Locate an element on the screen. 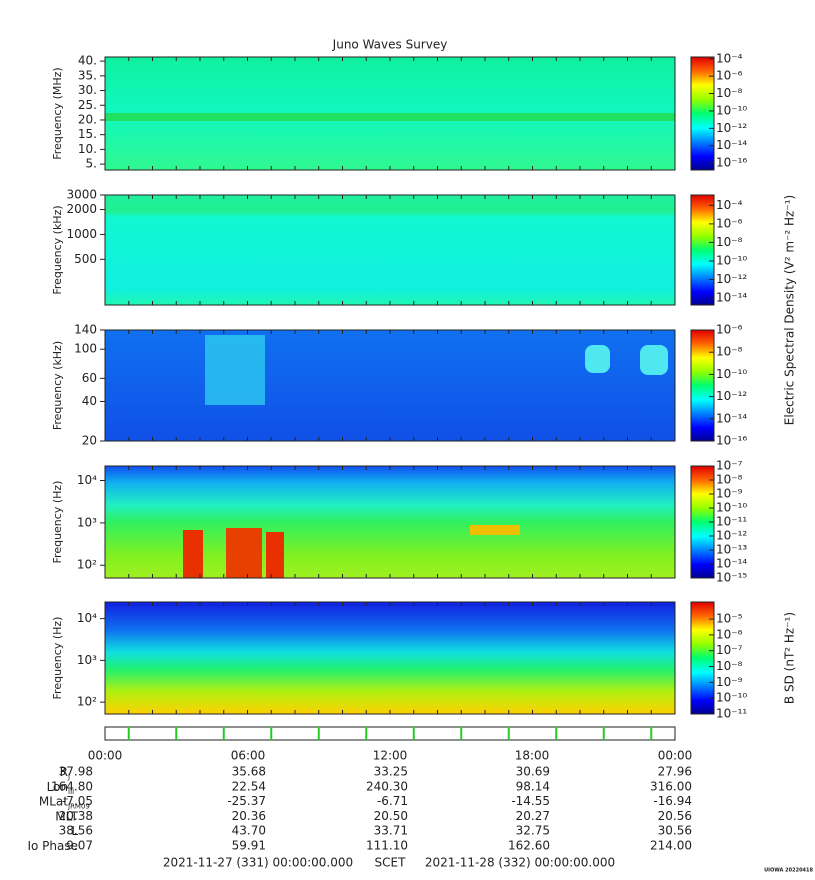 Image resolution: width=815 pixels, height=880 pixels. row-label: Lon is located at coordinates (57, 786).